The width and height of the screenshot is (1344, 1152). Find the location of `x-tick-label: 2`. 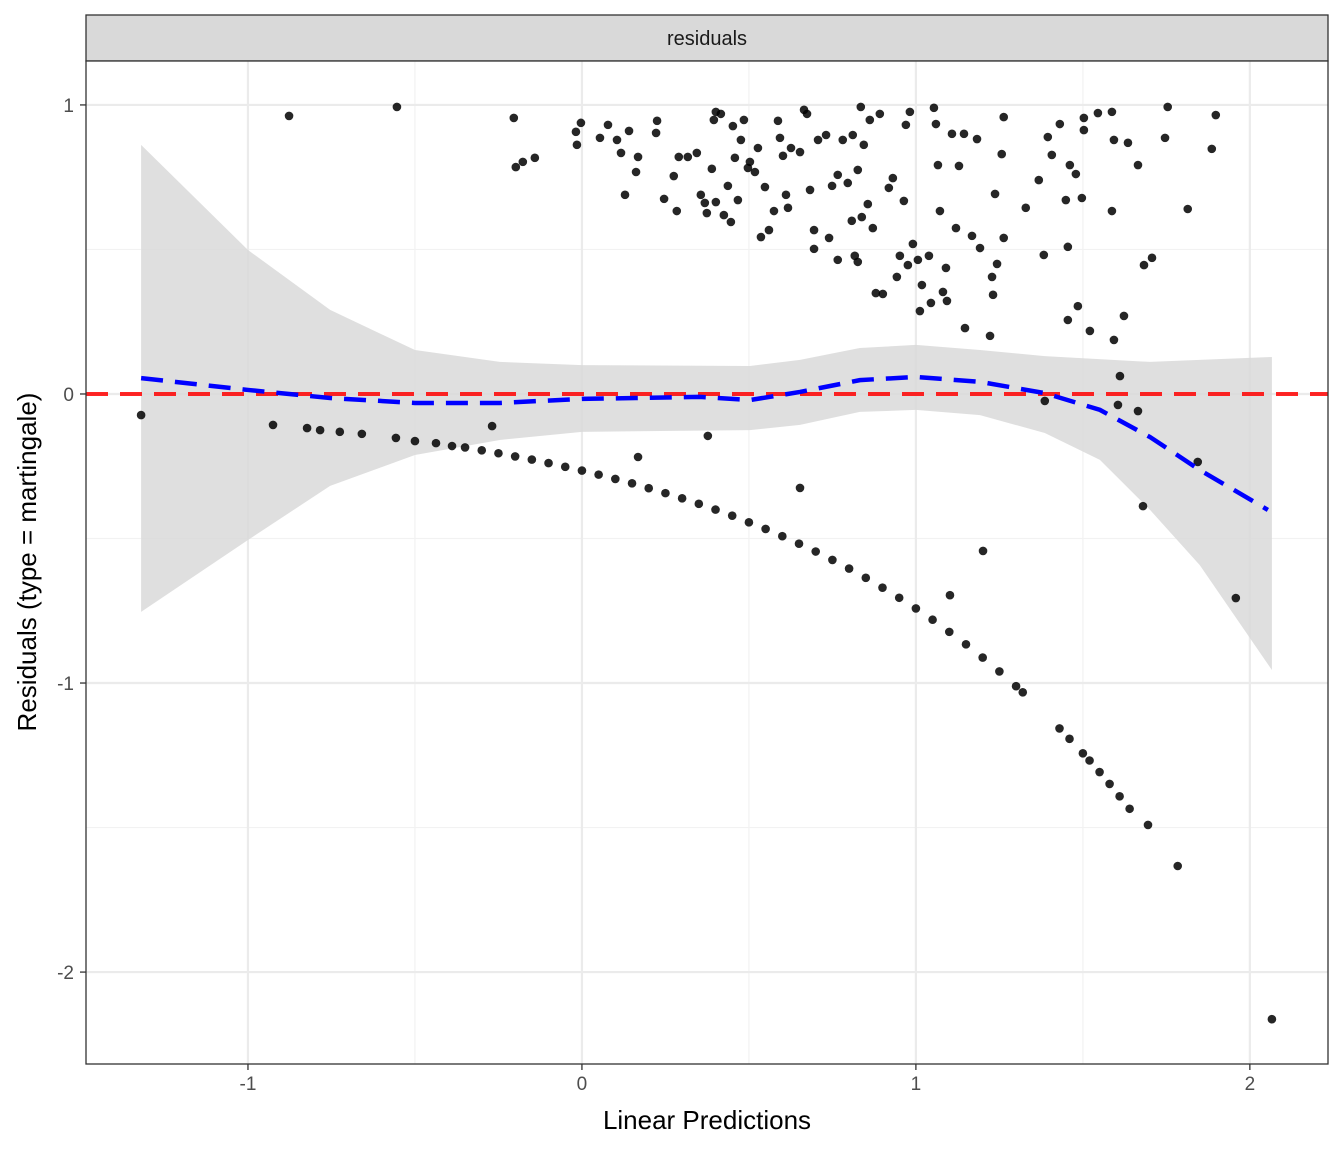

x-tick-label: 2 is located at coordinates (1250, 1084).